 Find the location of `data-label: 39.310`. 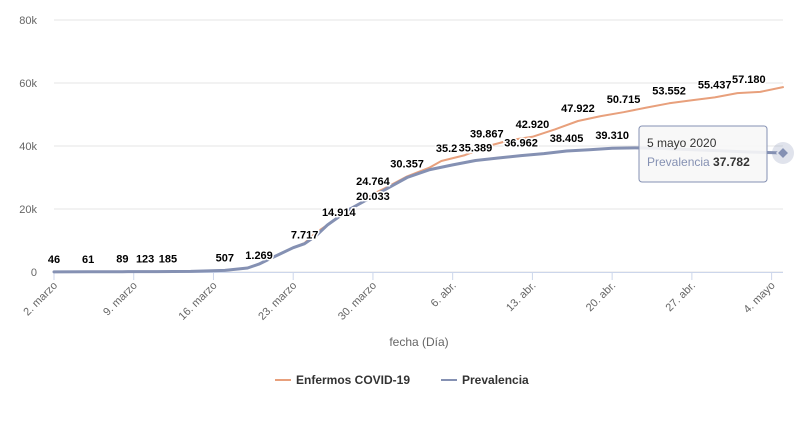

data-label: 39.310 is located at coordinates (612, 136).